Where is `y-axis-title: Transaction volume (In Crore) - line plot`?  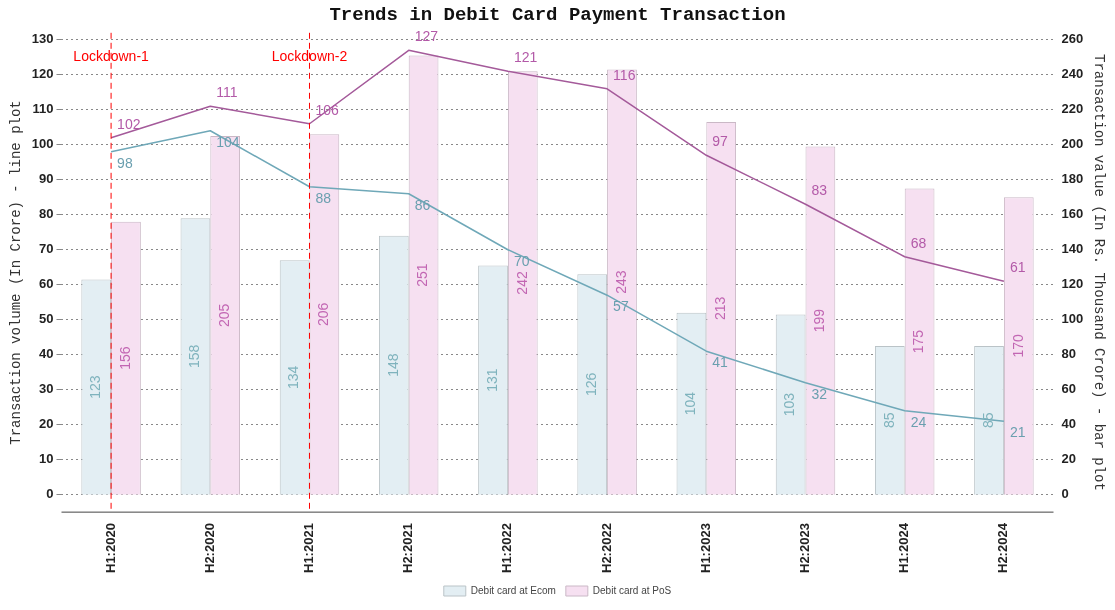
y-axis-title: Transaction volume (In Crore) - line plot is located at coordinates (16, 272).